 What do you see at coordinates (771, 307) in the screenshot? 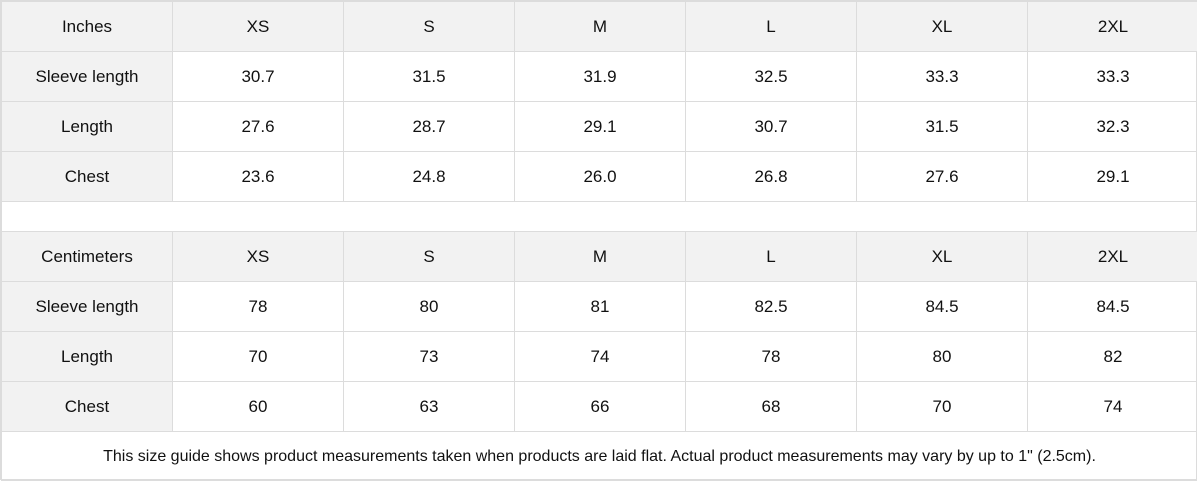
I see `measurement-value: 82.5` at bounding box center [771, 307].